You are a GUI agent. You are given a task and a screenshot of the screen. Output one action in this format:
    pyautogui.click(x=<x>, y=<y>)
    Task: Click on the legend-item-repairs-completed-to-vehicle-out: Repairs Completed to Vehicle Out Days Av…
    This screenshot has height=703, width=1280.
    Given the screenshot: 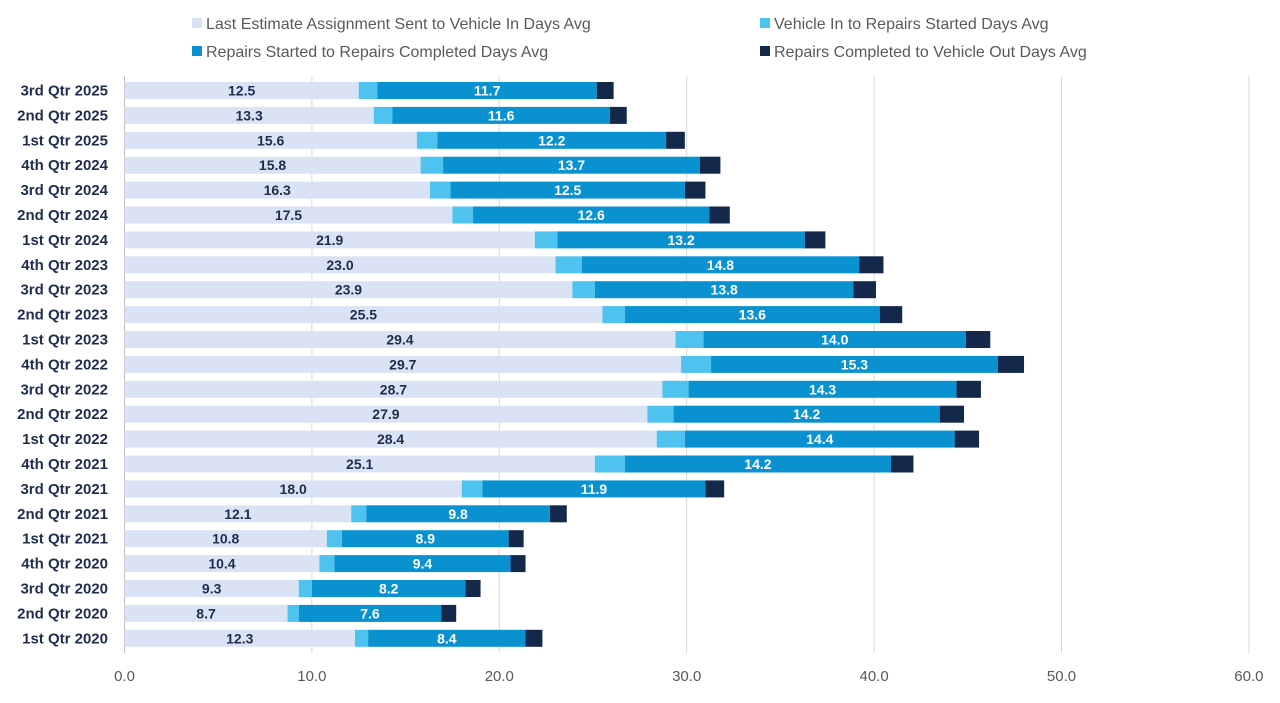 What is the action you would take?
    pyautogui.click(x=923, y=52)
    